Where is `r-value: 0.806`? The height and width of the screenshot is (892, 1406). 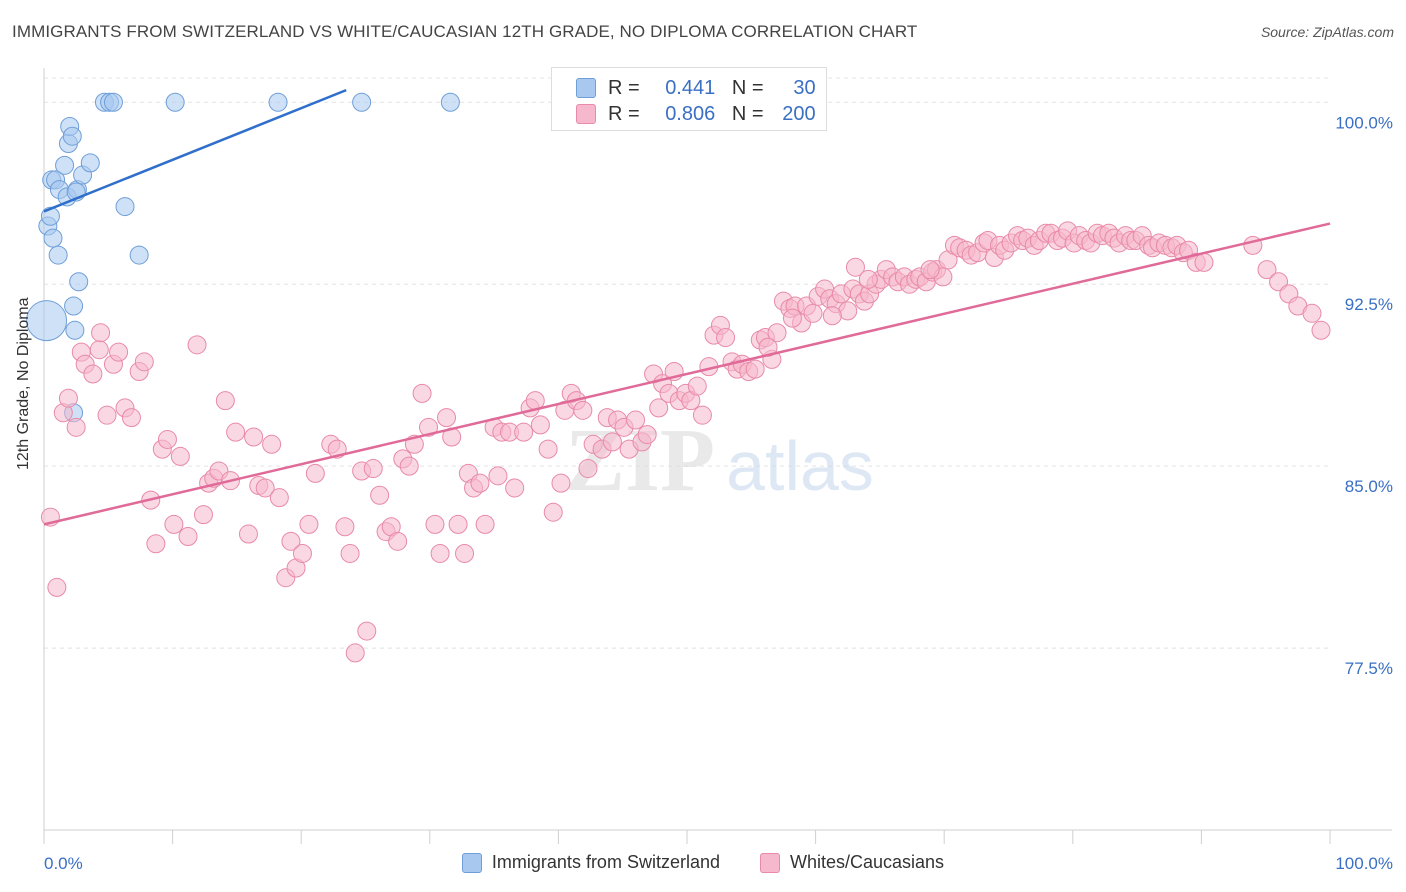 r-value: 0.806 is located at coordinates (690, 113).